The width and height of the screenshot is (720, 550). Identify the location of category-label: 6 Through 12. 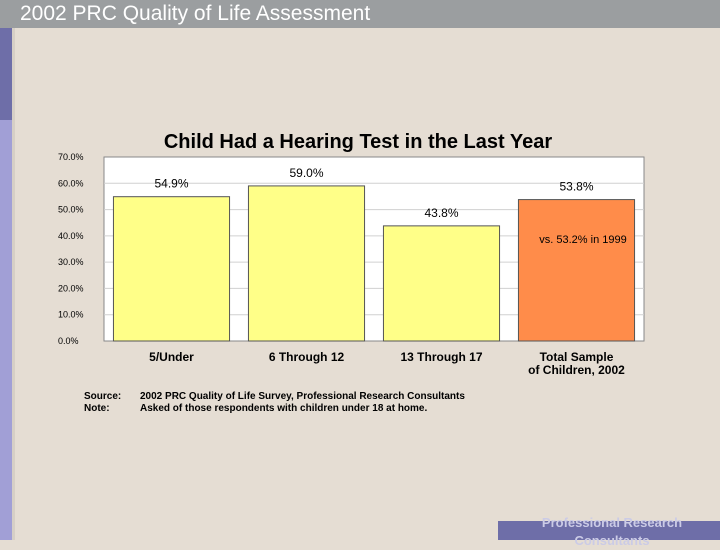
(307, 357).